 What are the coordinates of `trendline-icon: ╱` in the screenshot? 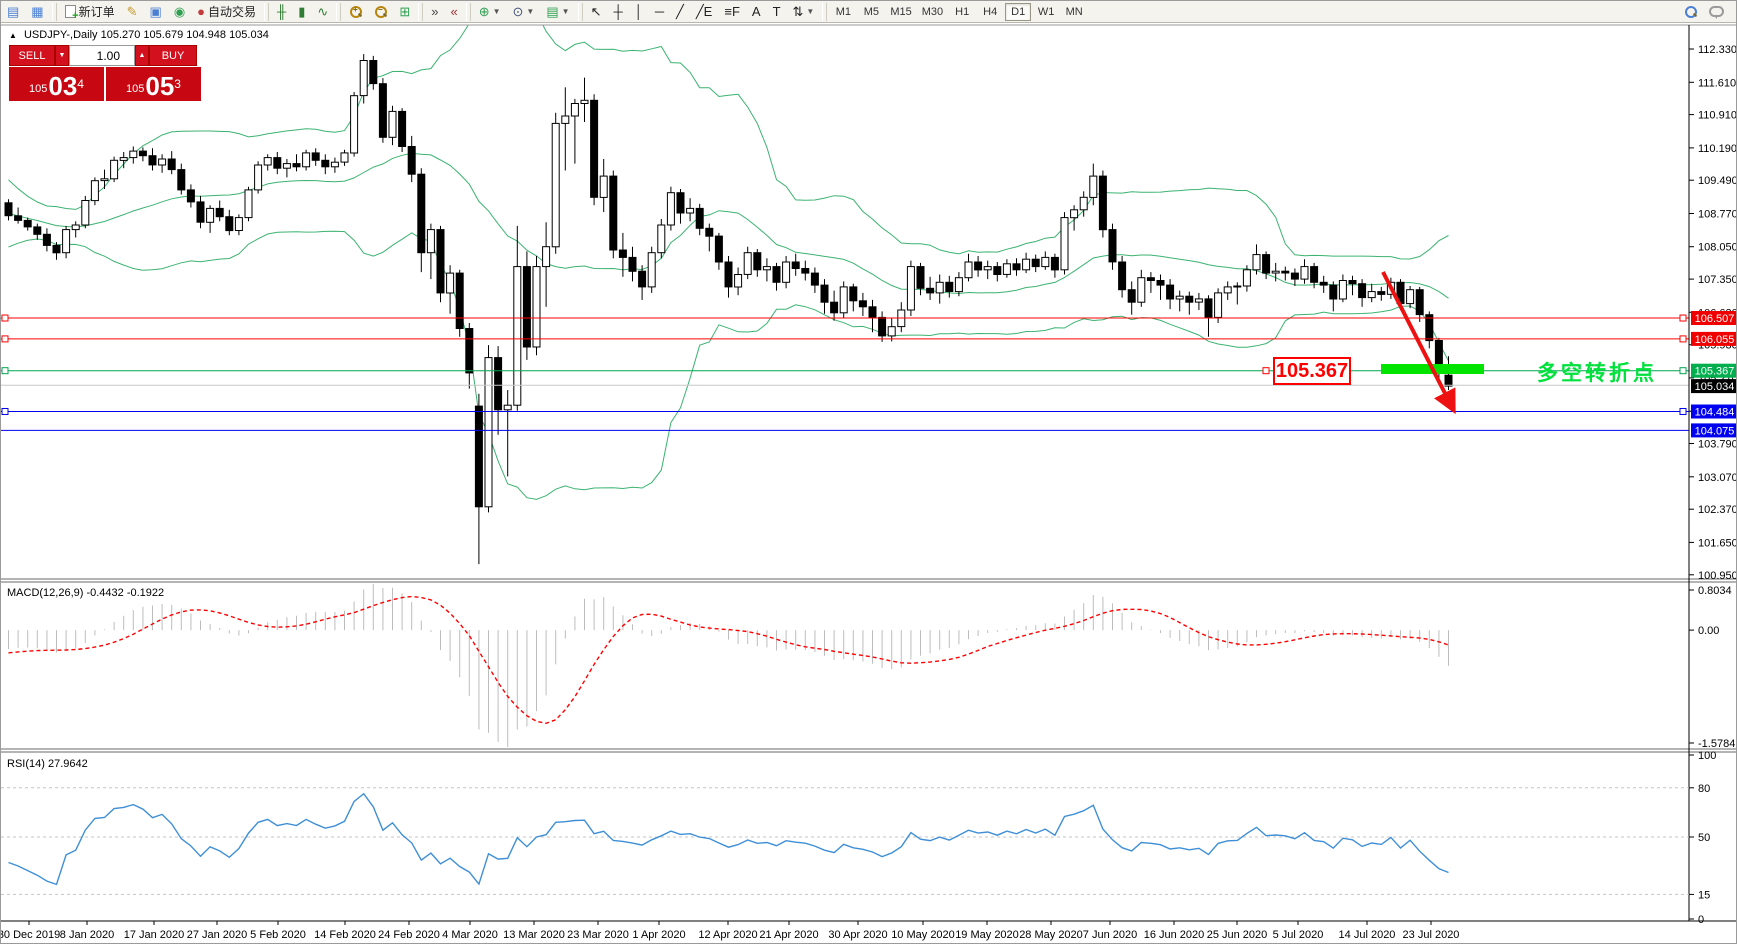 It's located at (680, 12).